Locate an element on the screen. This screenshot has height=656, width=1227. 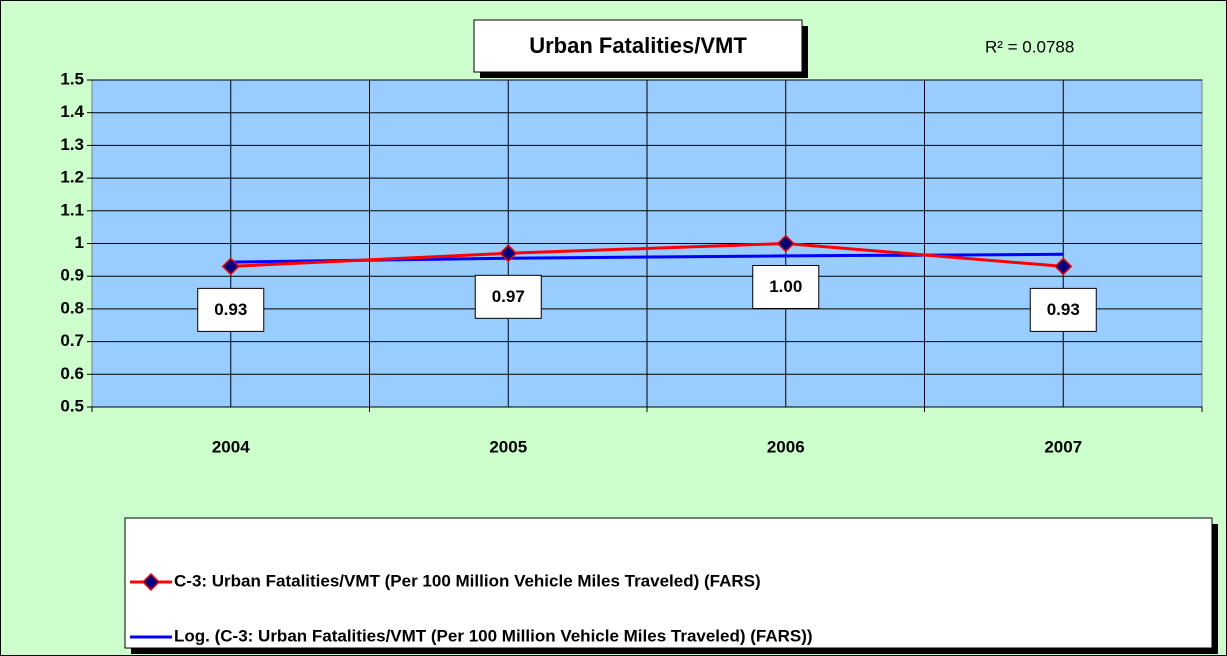
y-tick-label: 1.5 is located at coordinates (72, 78).